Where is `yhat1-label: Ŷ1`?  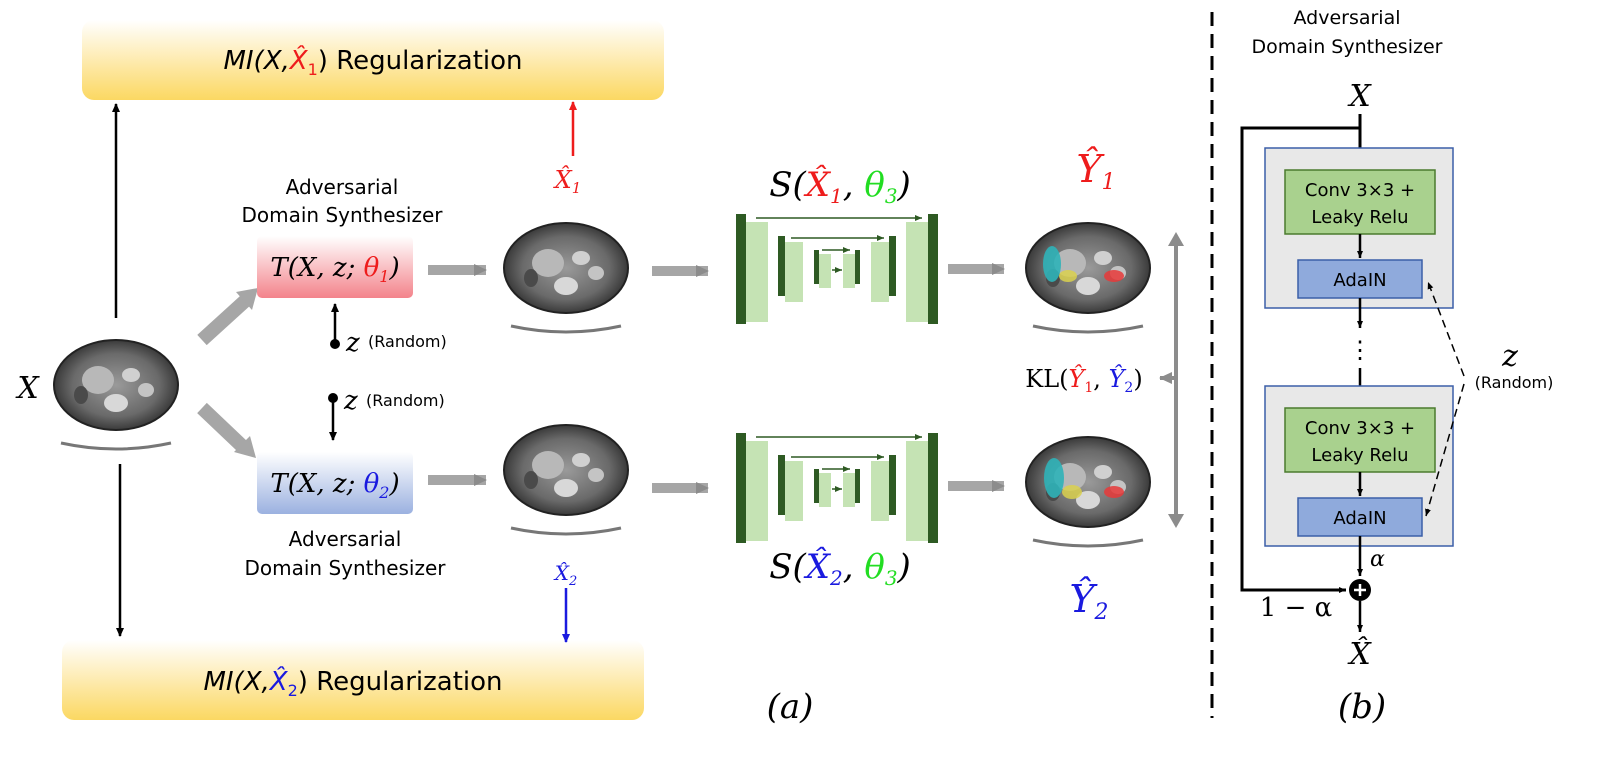
yhat1-label: Ŷ1 is located at coordinates (1095, 171).